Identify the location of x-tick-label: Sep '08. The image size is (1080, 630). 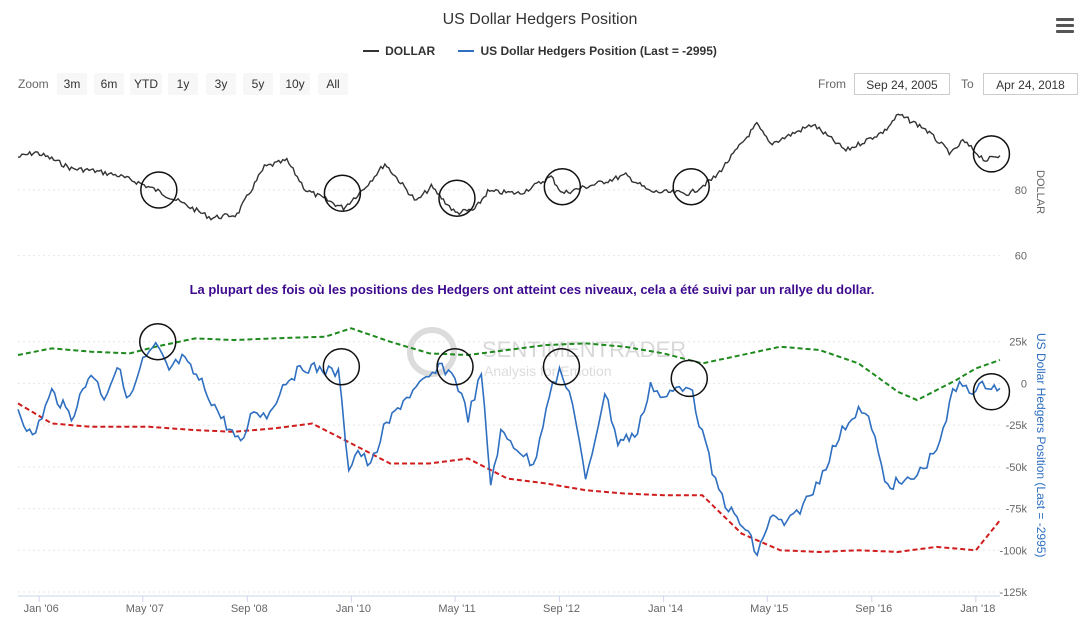
(249, 609).